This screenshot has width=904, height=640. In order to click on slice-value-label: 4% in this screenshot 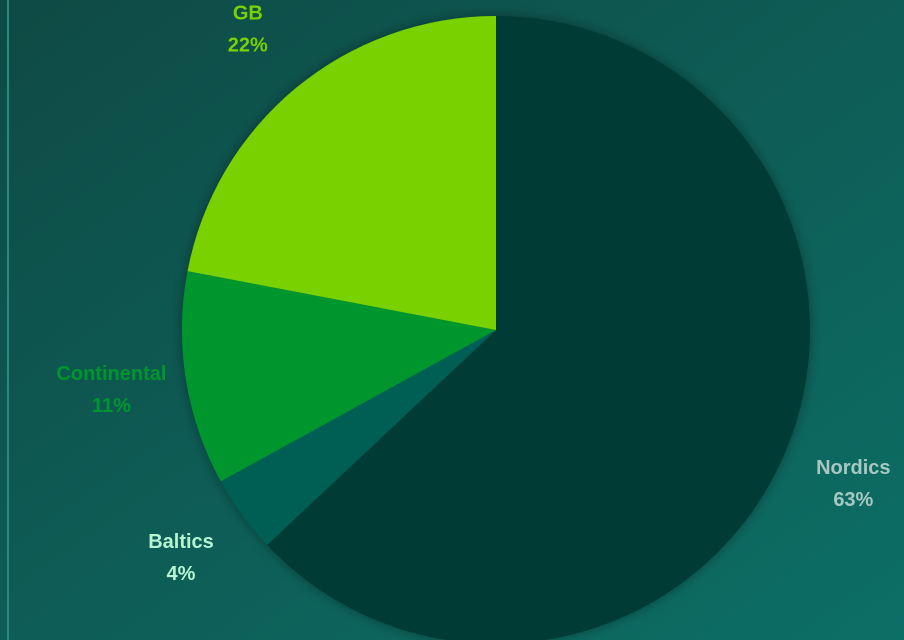, I will do `click(181, 574)`.